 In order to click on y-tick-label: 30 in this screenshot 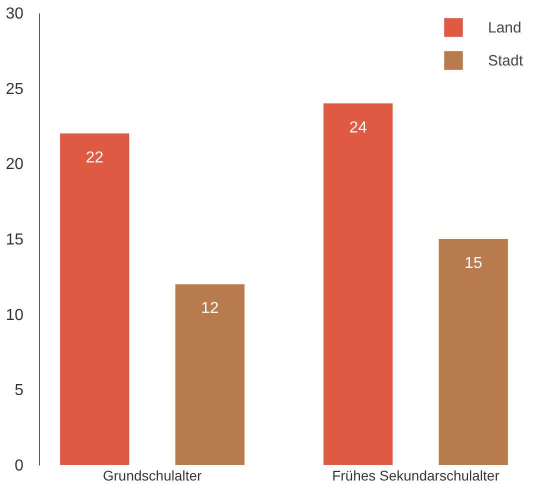, I will do `click(15, 14)`.